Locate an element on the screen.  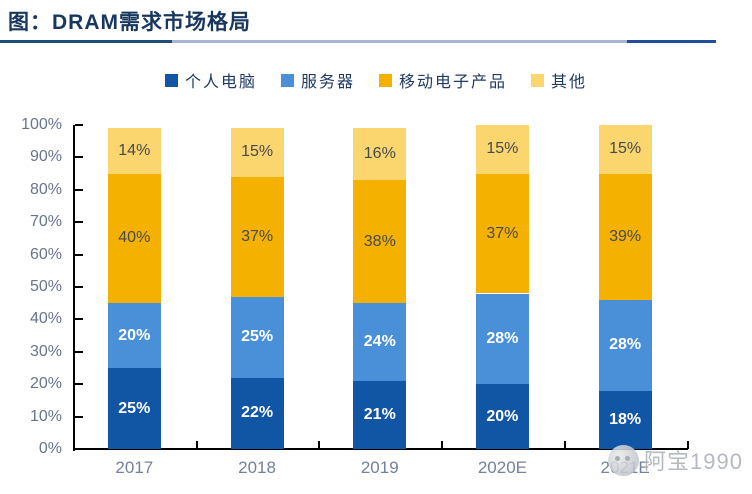
bar-segment: 40% is located at coordinates (134, 238).